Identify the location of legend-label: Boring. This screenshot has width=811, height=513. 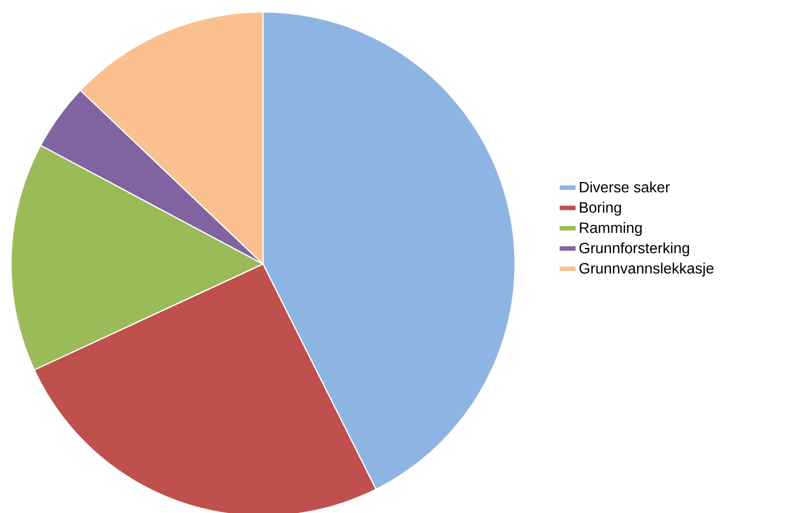
(600, 209).